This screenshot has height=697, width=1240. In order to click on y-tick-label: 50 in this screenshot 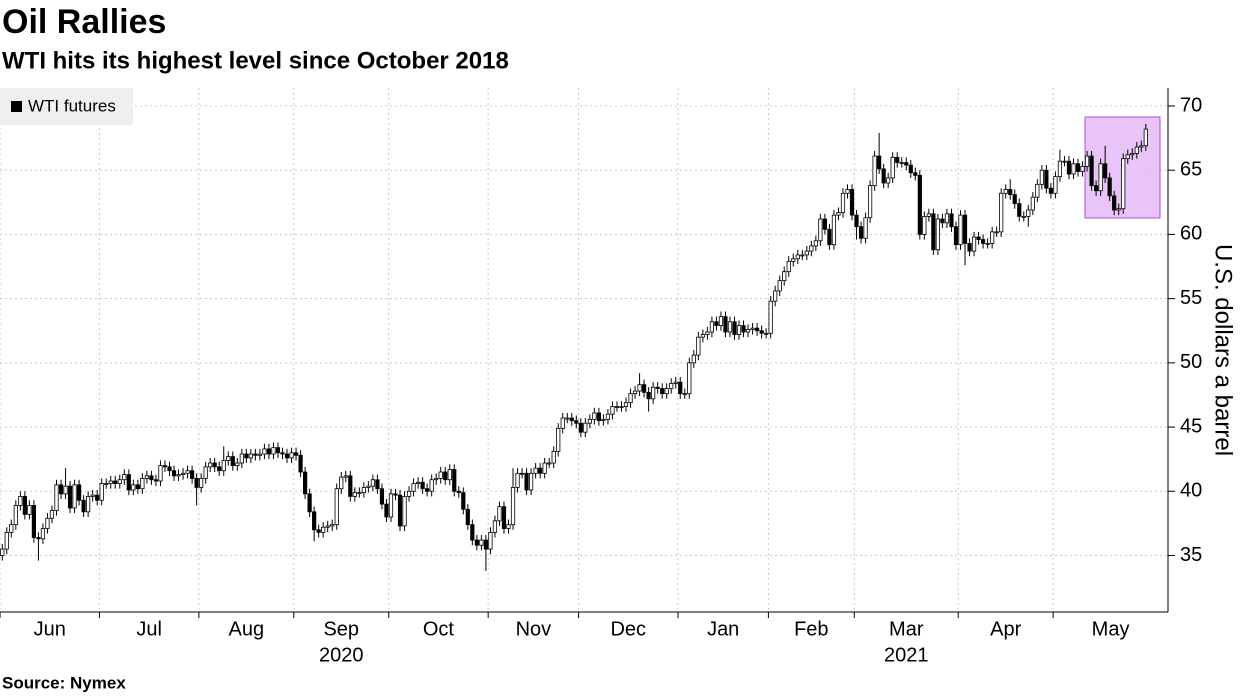, I will do `click(1191, 362)`.